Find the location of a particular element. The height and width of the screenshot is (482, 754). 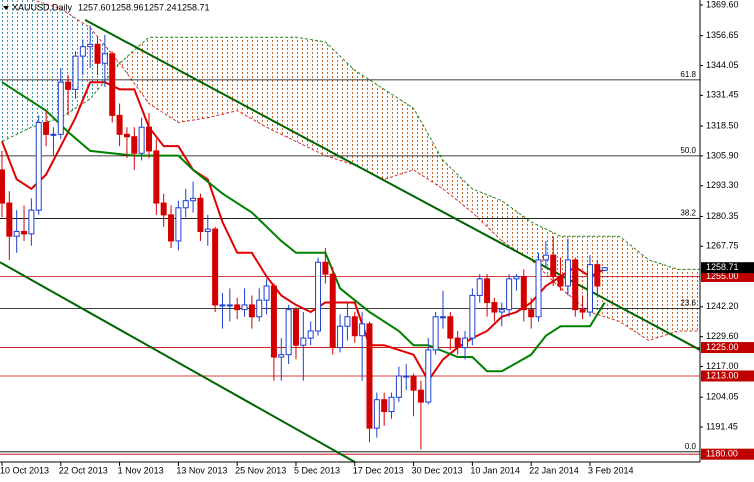

level-label: 1225.00 is located at coordinates (722, 347).